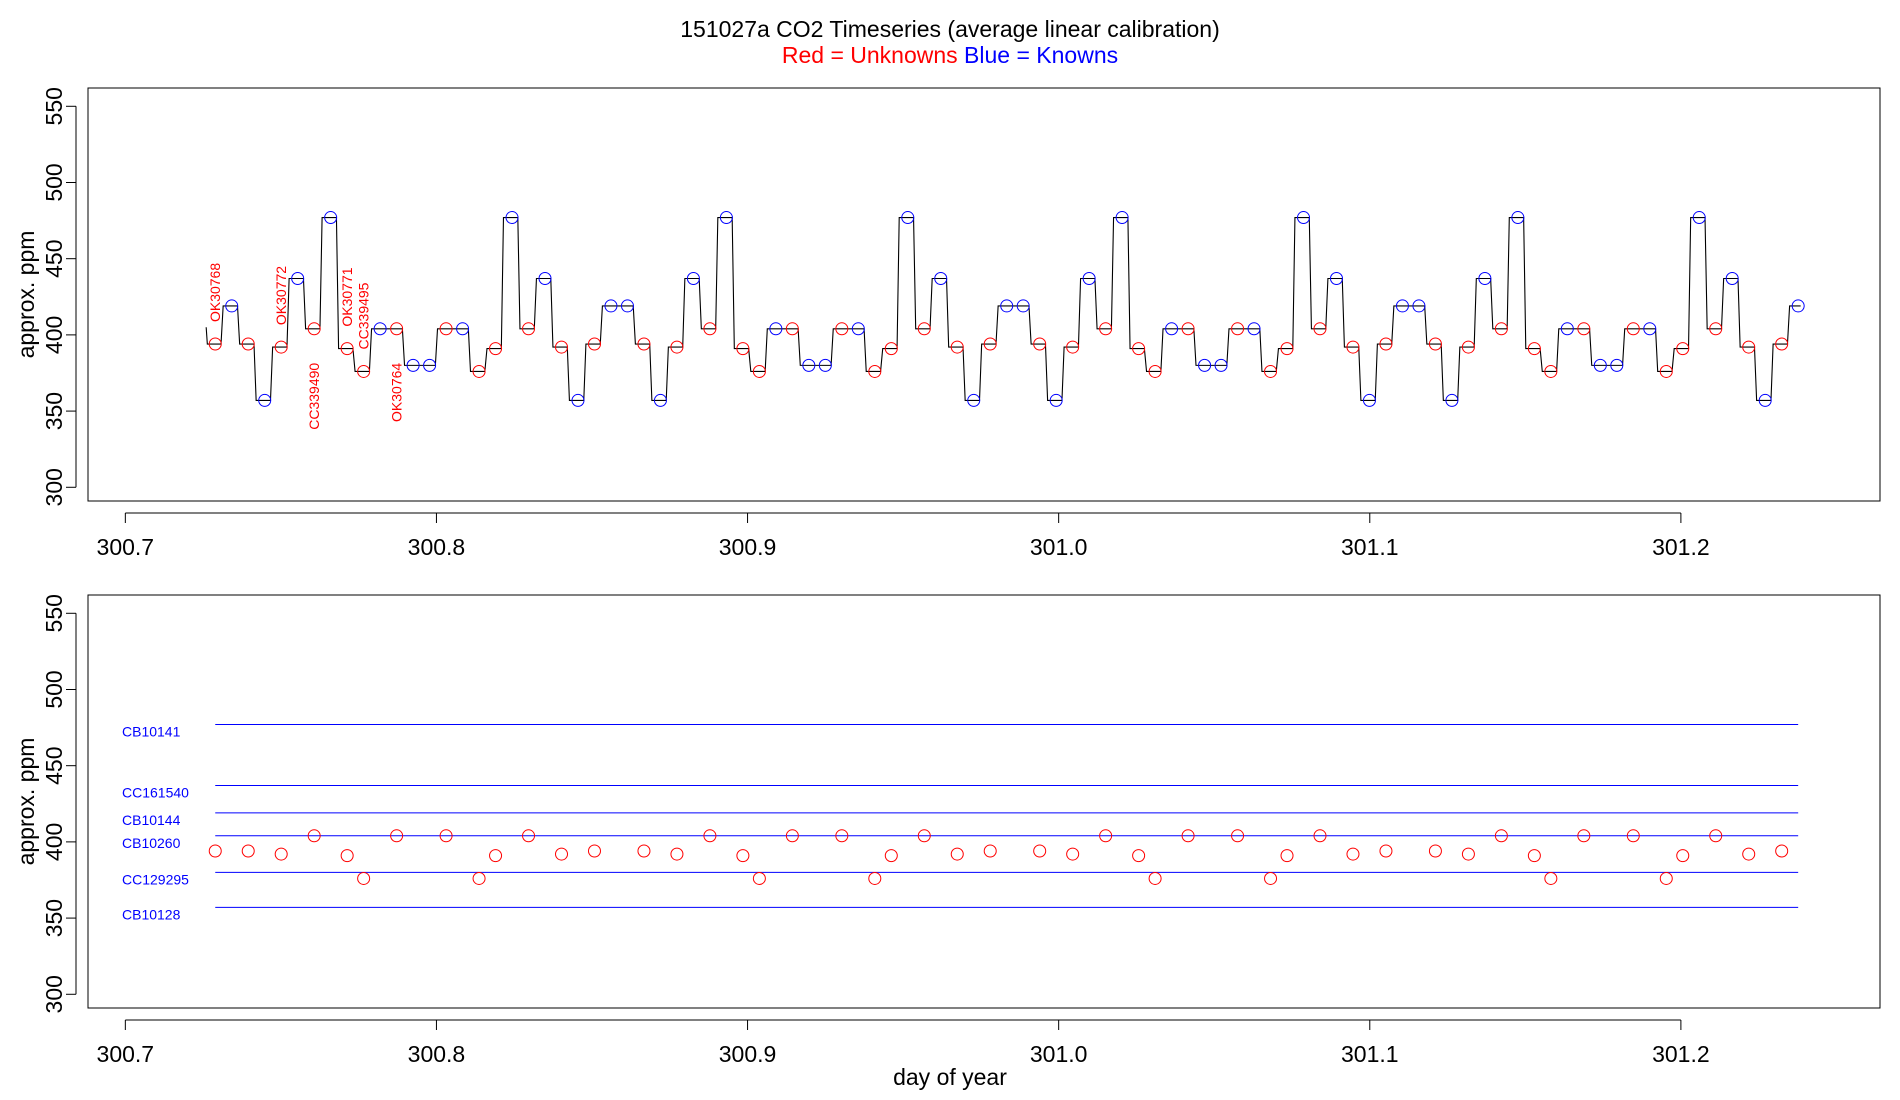 The width and height of the screenshot is (1900, 1100). I want to click on bottom-y-tick-label: 500, so click(54, 689).